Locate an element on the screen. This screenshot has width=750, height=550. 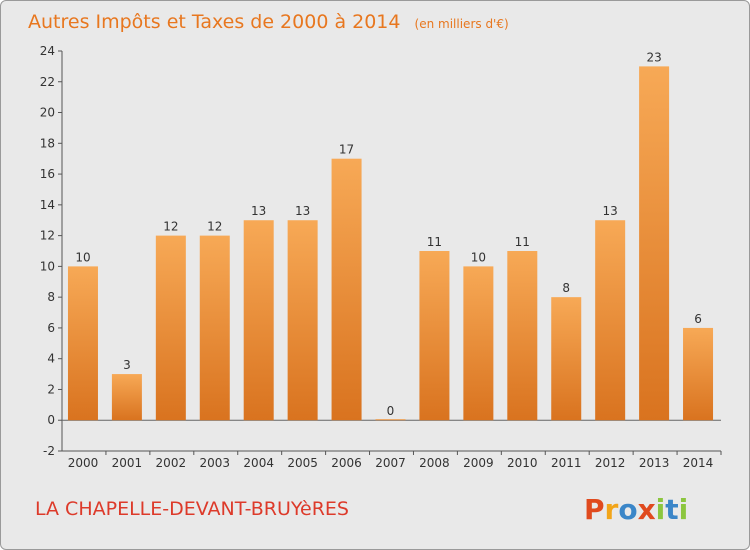
y-tick-label: 6 is located at coordinates (51, 328).